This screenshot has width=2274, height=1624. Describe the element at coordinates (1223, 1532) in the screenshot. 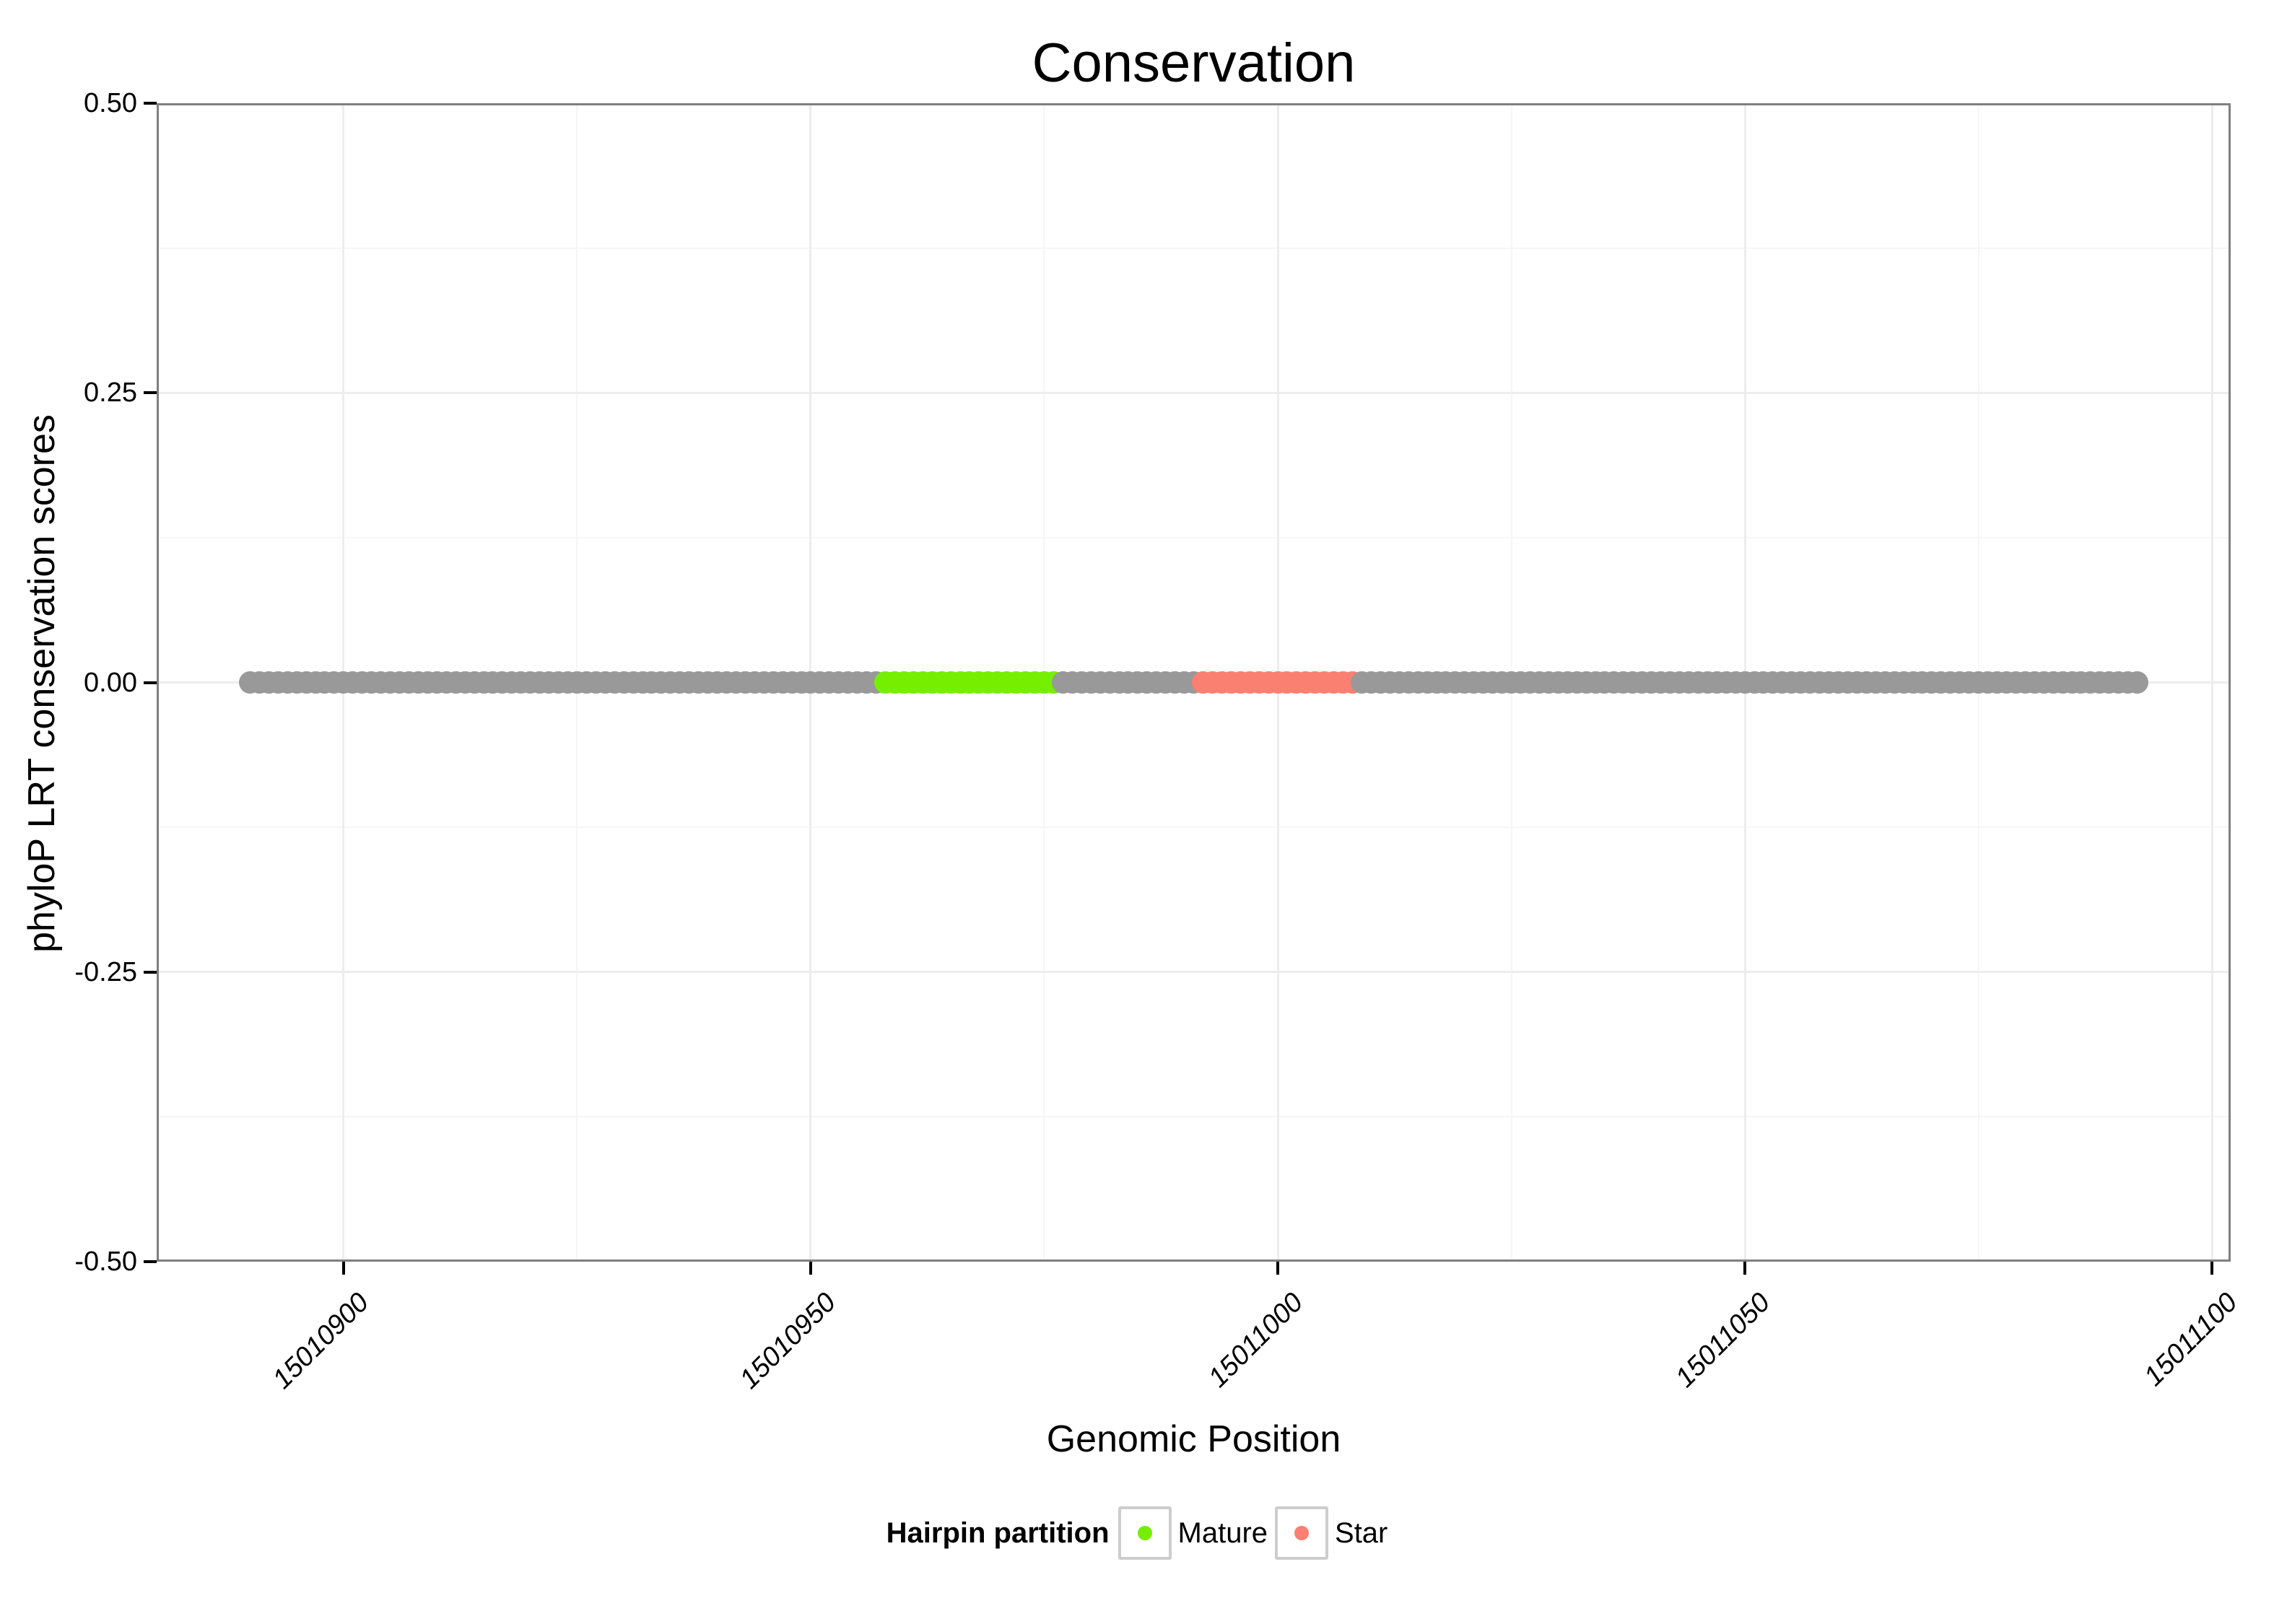

I see `legend-label: Mature` at that location.